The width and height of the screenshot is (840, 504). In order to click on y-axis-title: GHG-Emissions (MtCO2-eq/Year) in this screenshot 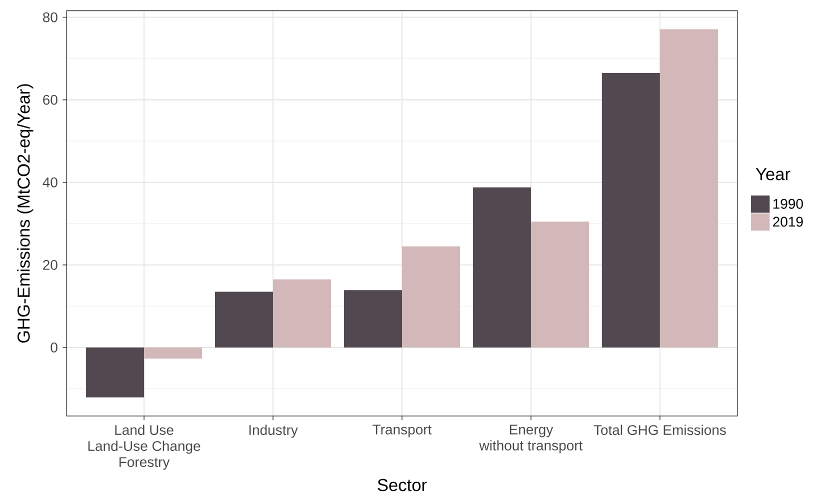, I will do `click(25, 213)`.